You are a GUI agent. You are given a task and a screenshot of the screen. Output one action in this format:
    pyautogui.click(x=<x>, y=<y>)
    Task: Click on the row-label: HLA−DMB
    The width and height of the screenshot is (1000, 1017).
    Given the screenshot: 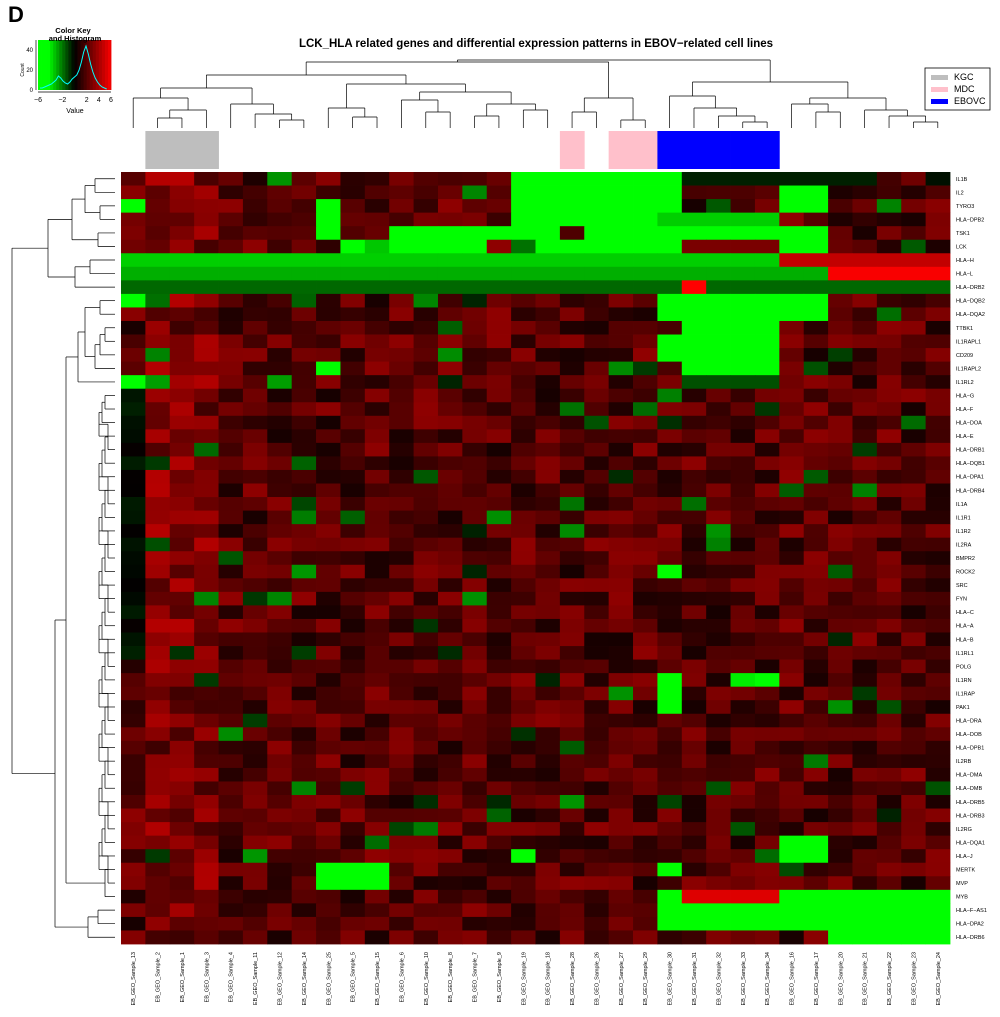 What is the action you would take?
    pyautogui.click(x=969, y=789)
    